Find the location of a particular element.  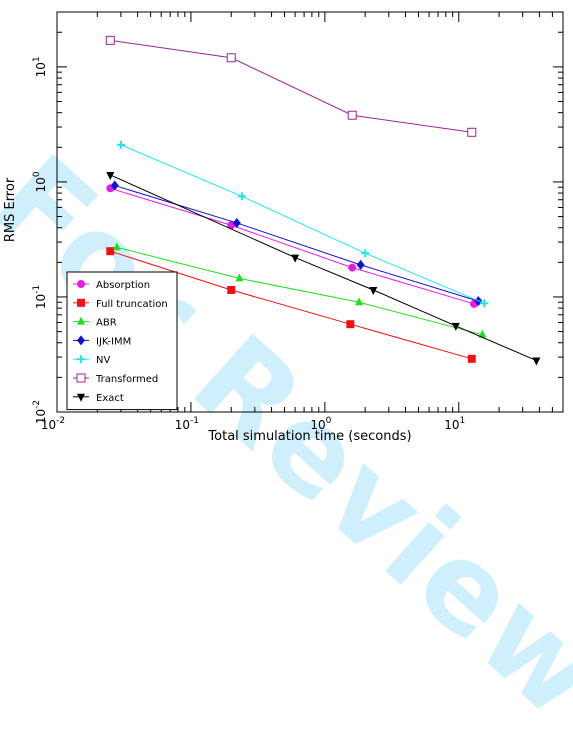

y-tick-label: 100 is located at coordinates (40, 181).